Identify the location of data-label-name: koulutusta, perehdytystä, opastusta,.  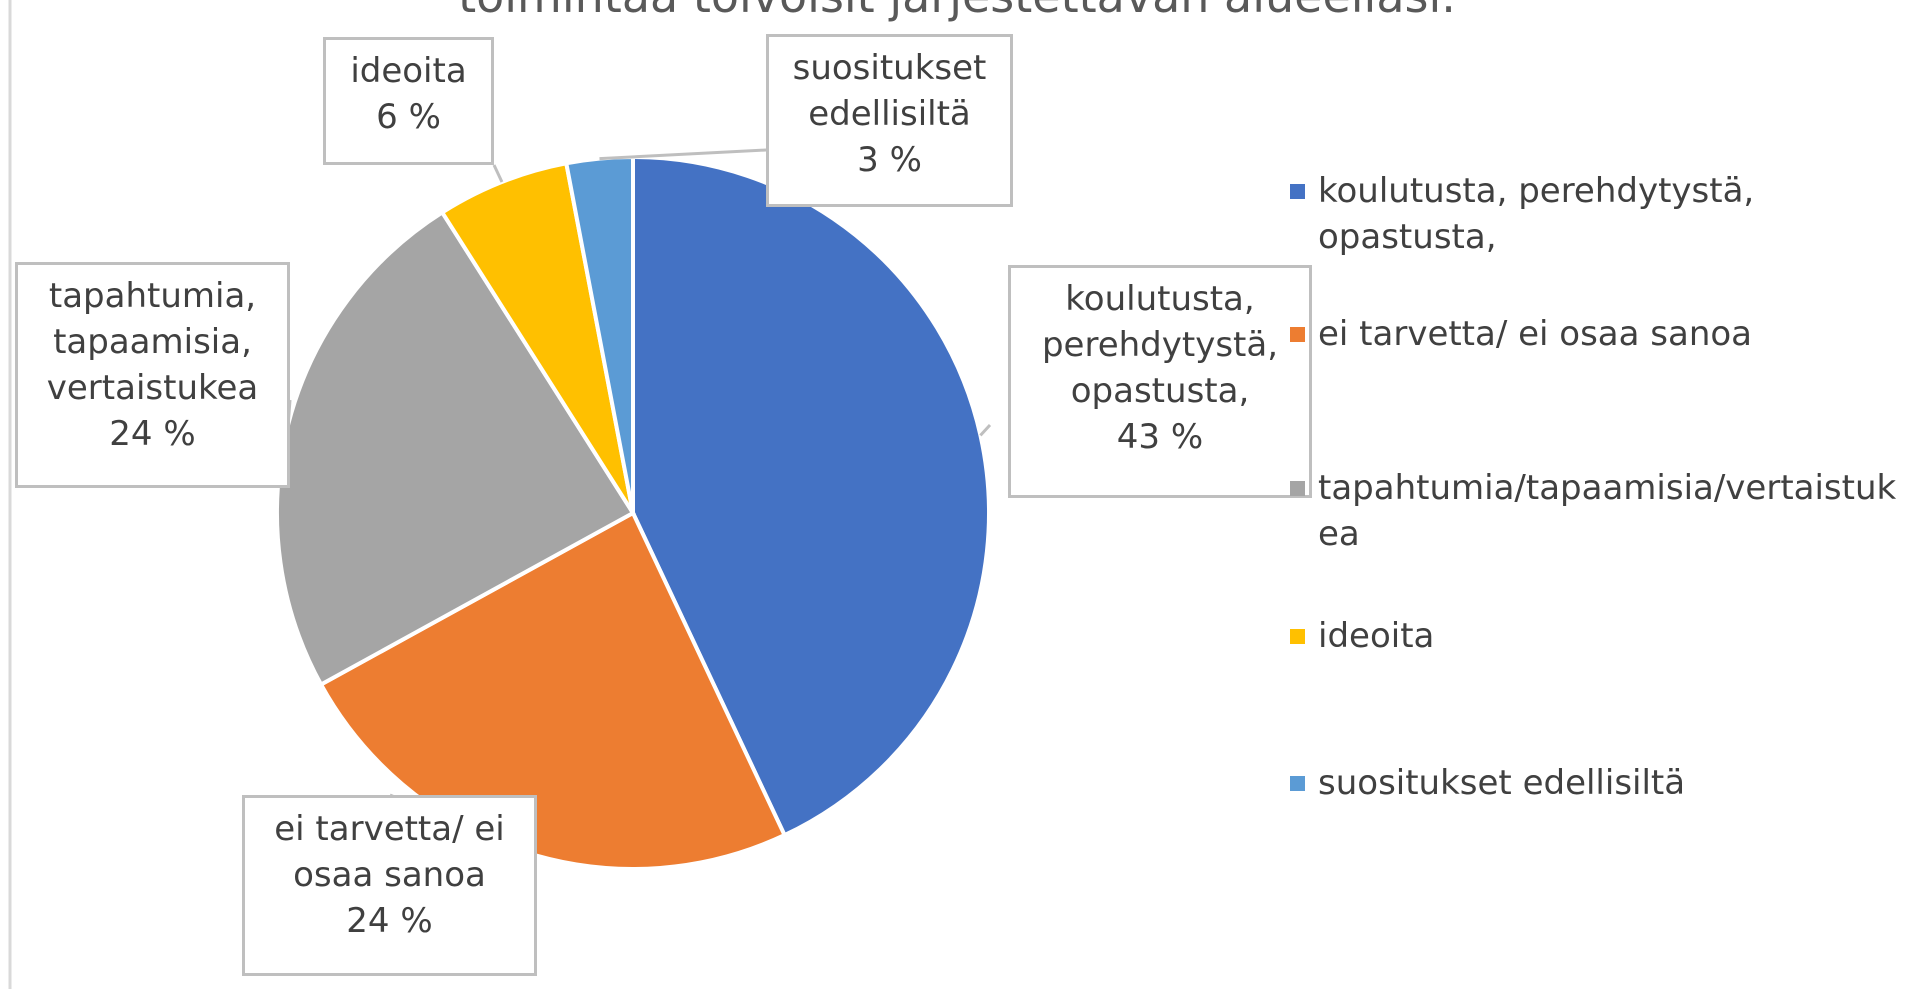
(1160, 345).